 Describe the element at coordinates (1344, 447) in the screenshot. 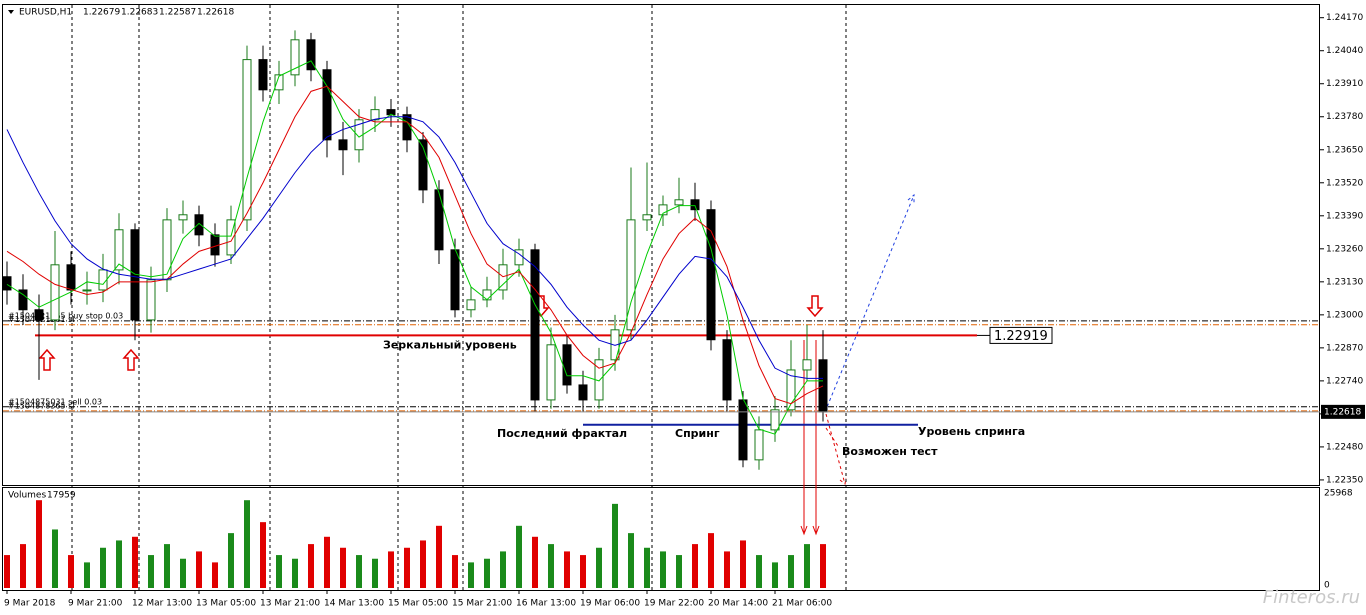

I see `y-tick-label: 1.22480` at that location.